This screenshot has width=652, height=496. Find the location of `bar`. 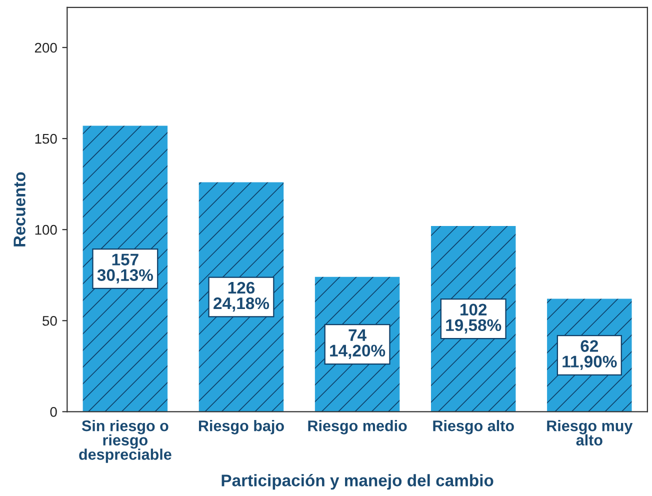

bar is located at coordinates (125, 269).